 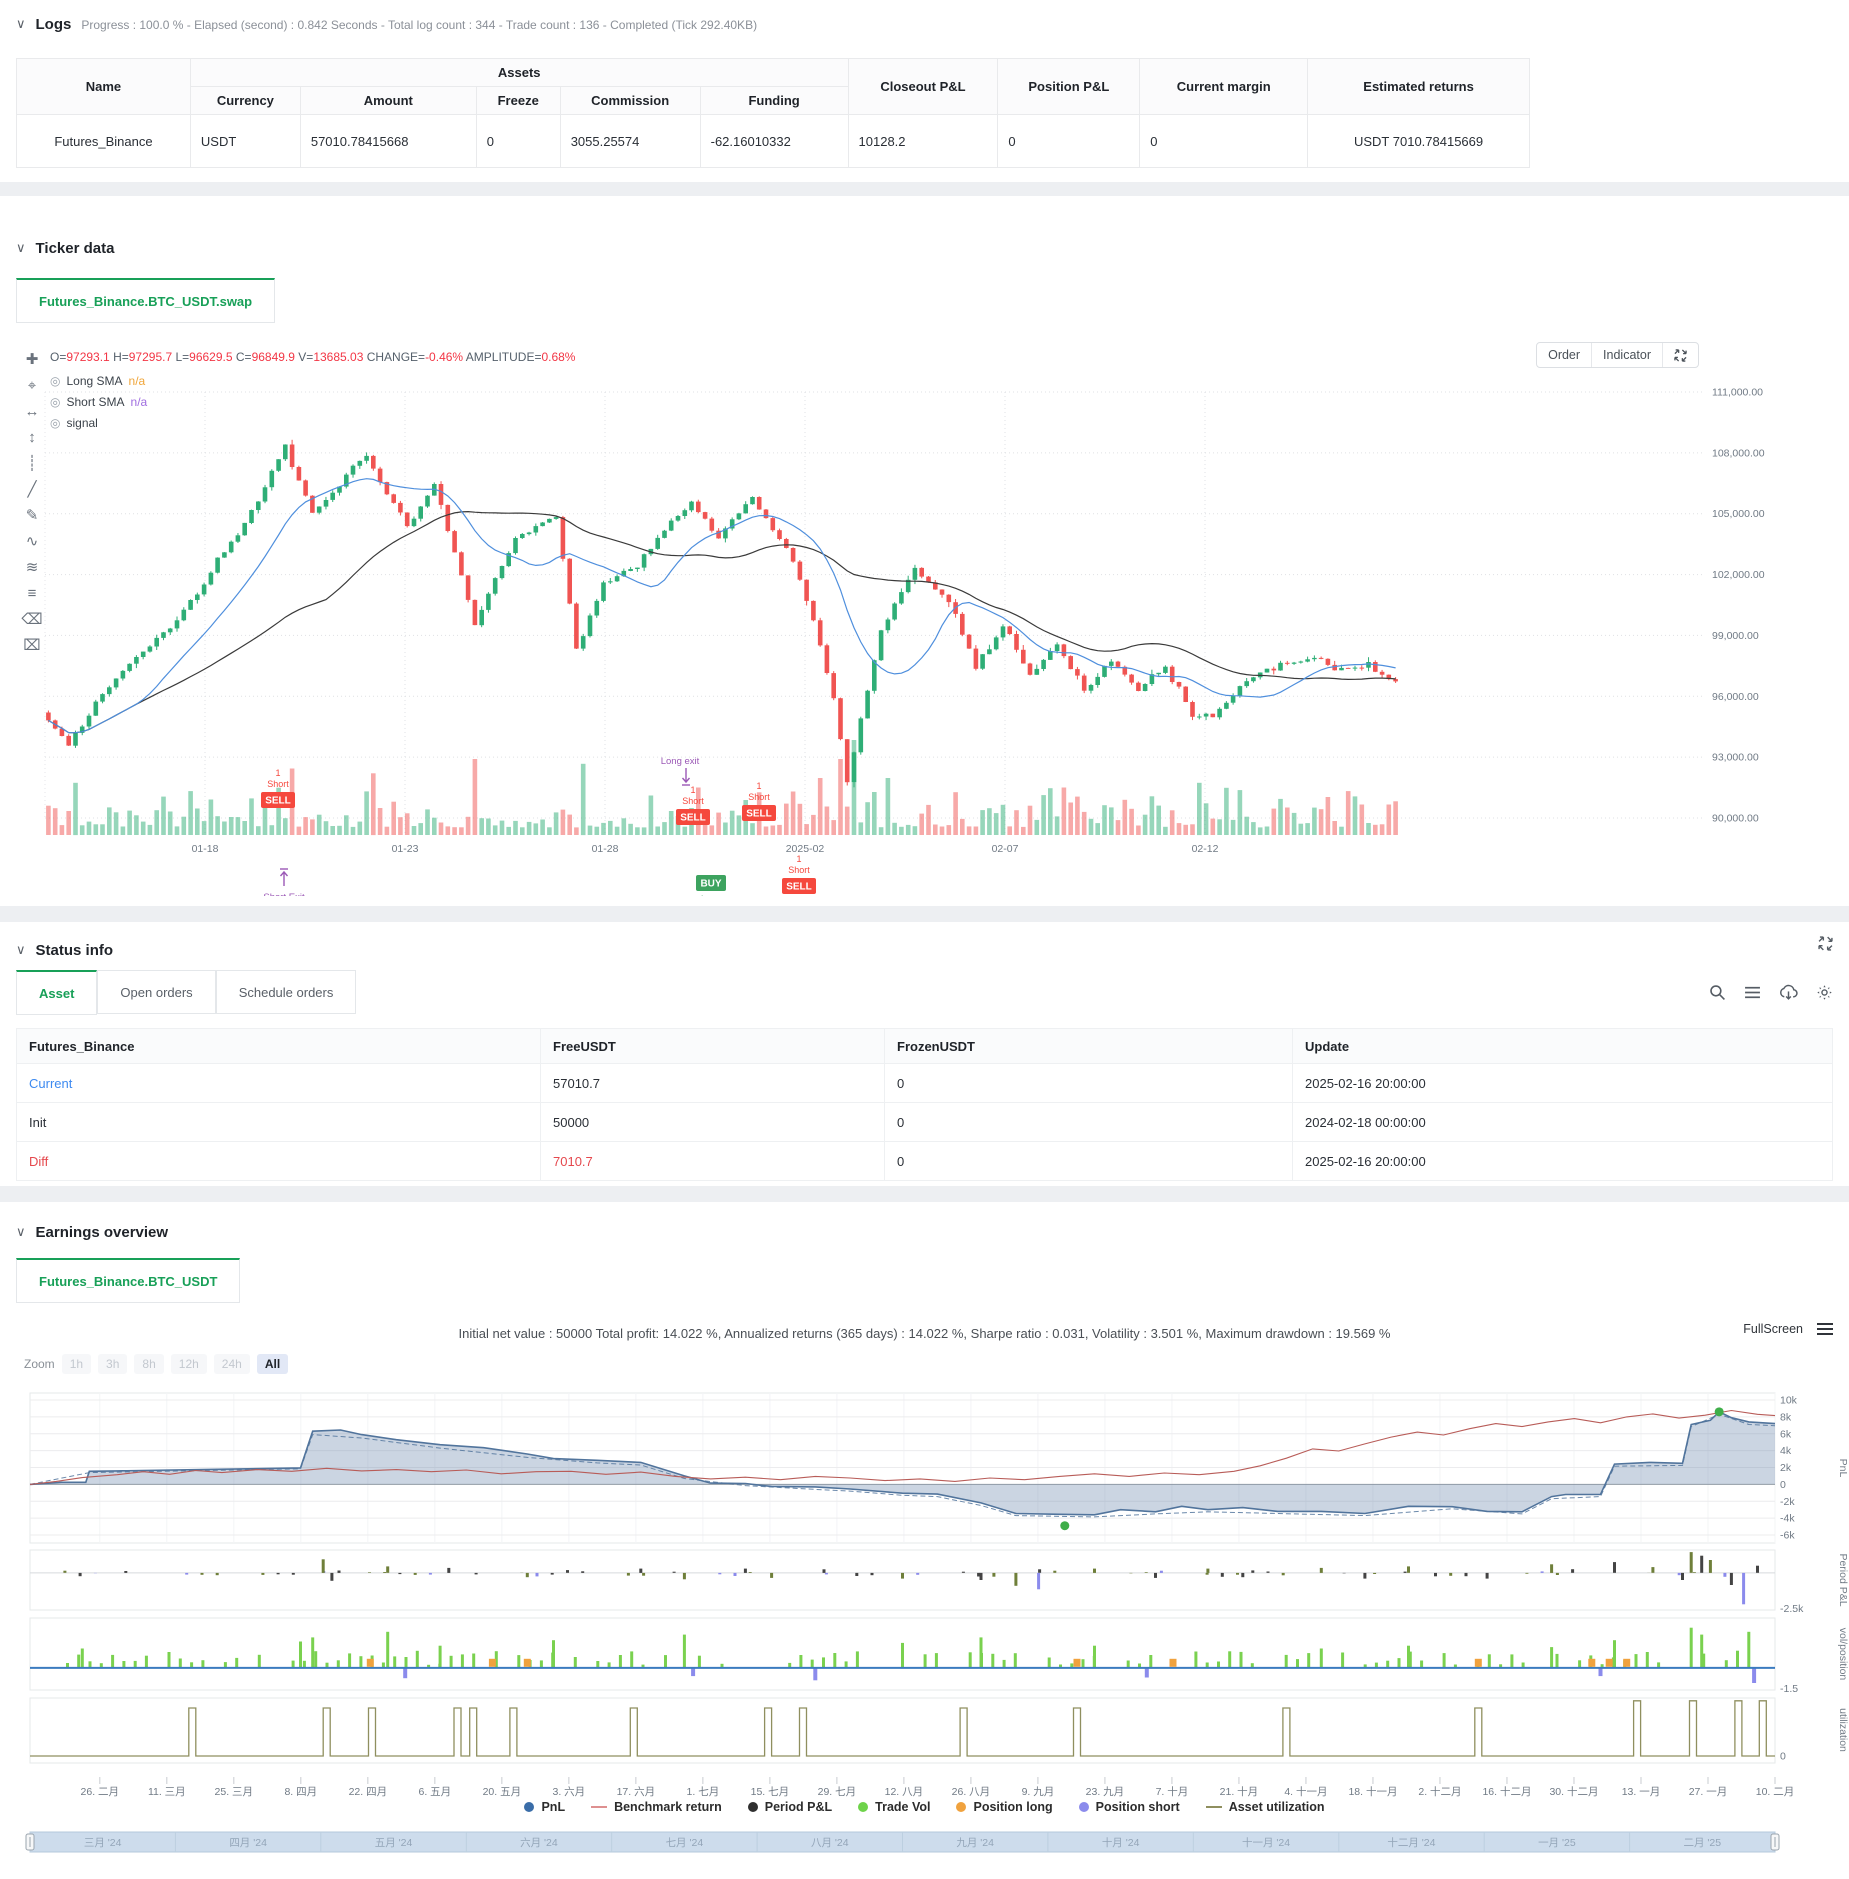 I want to click on svg-text: 0, so click(x=1783, y=1757).